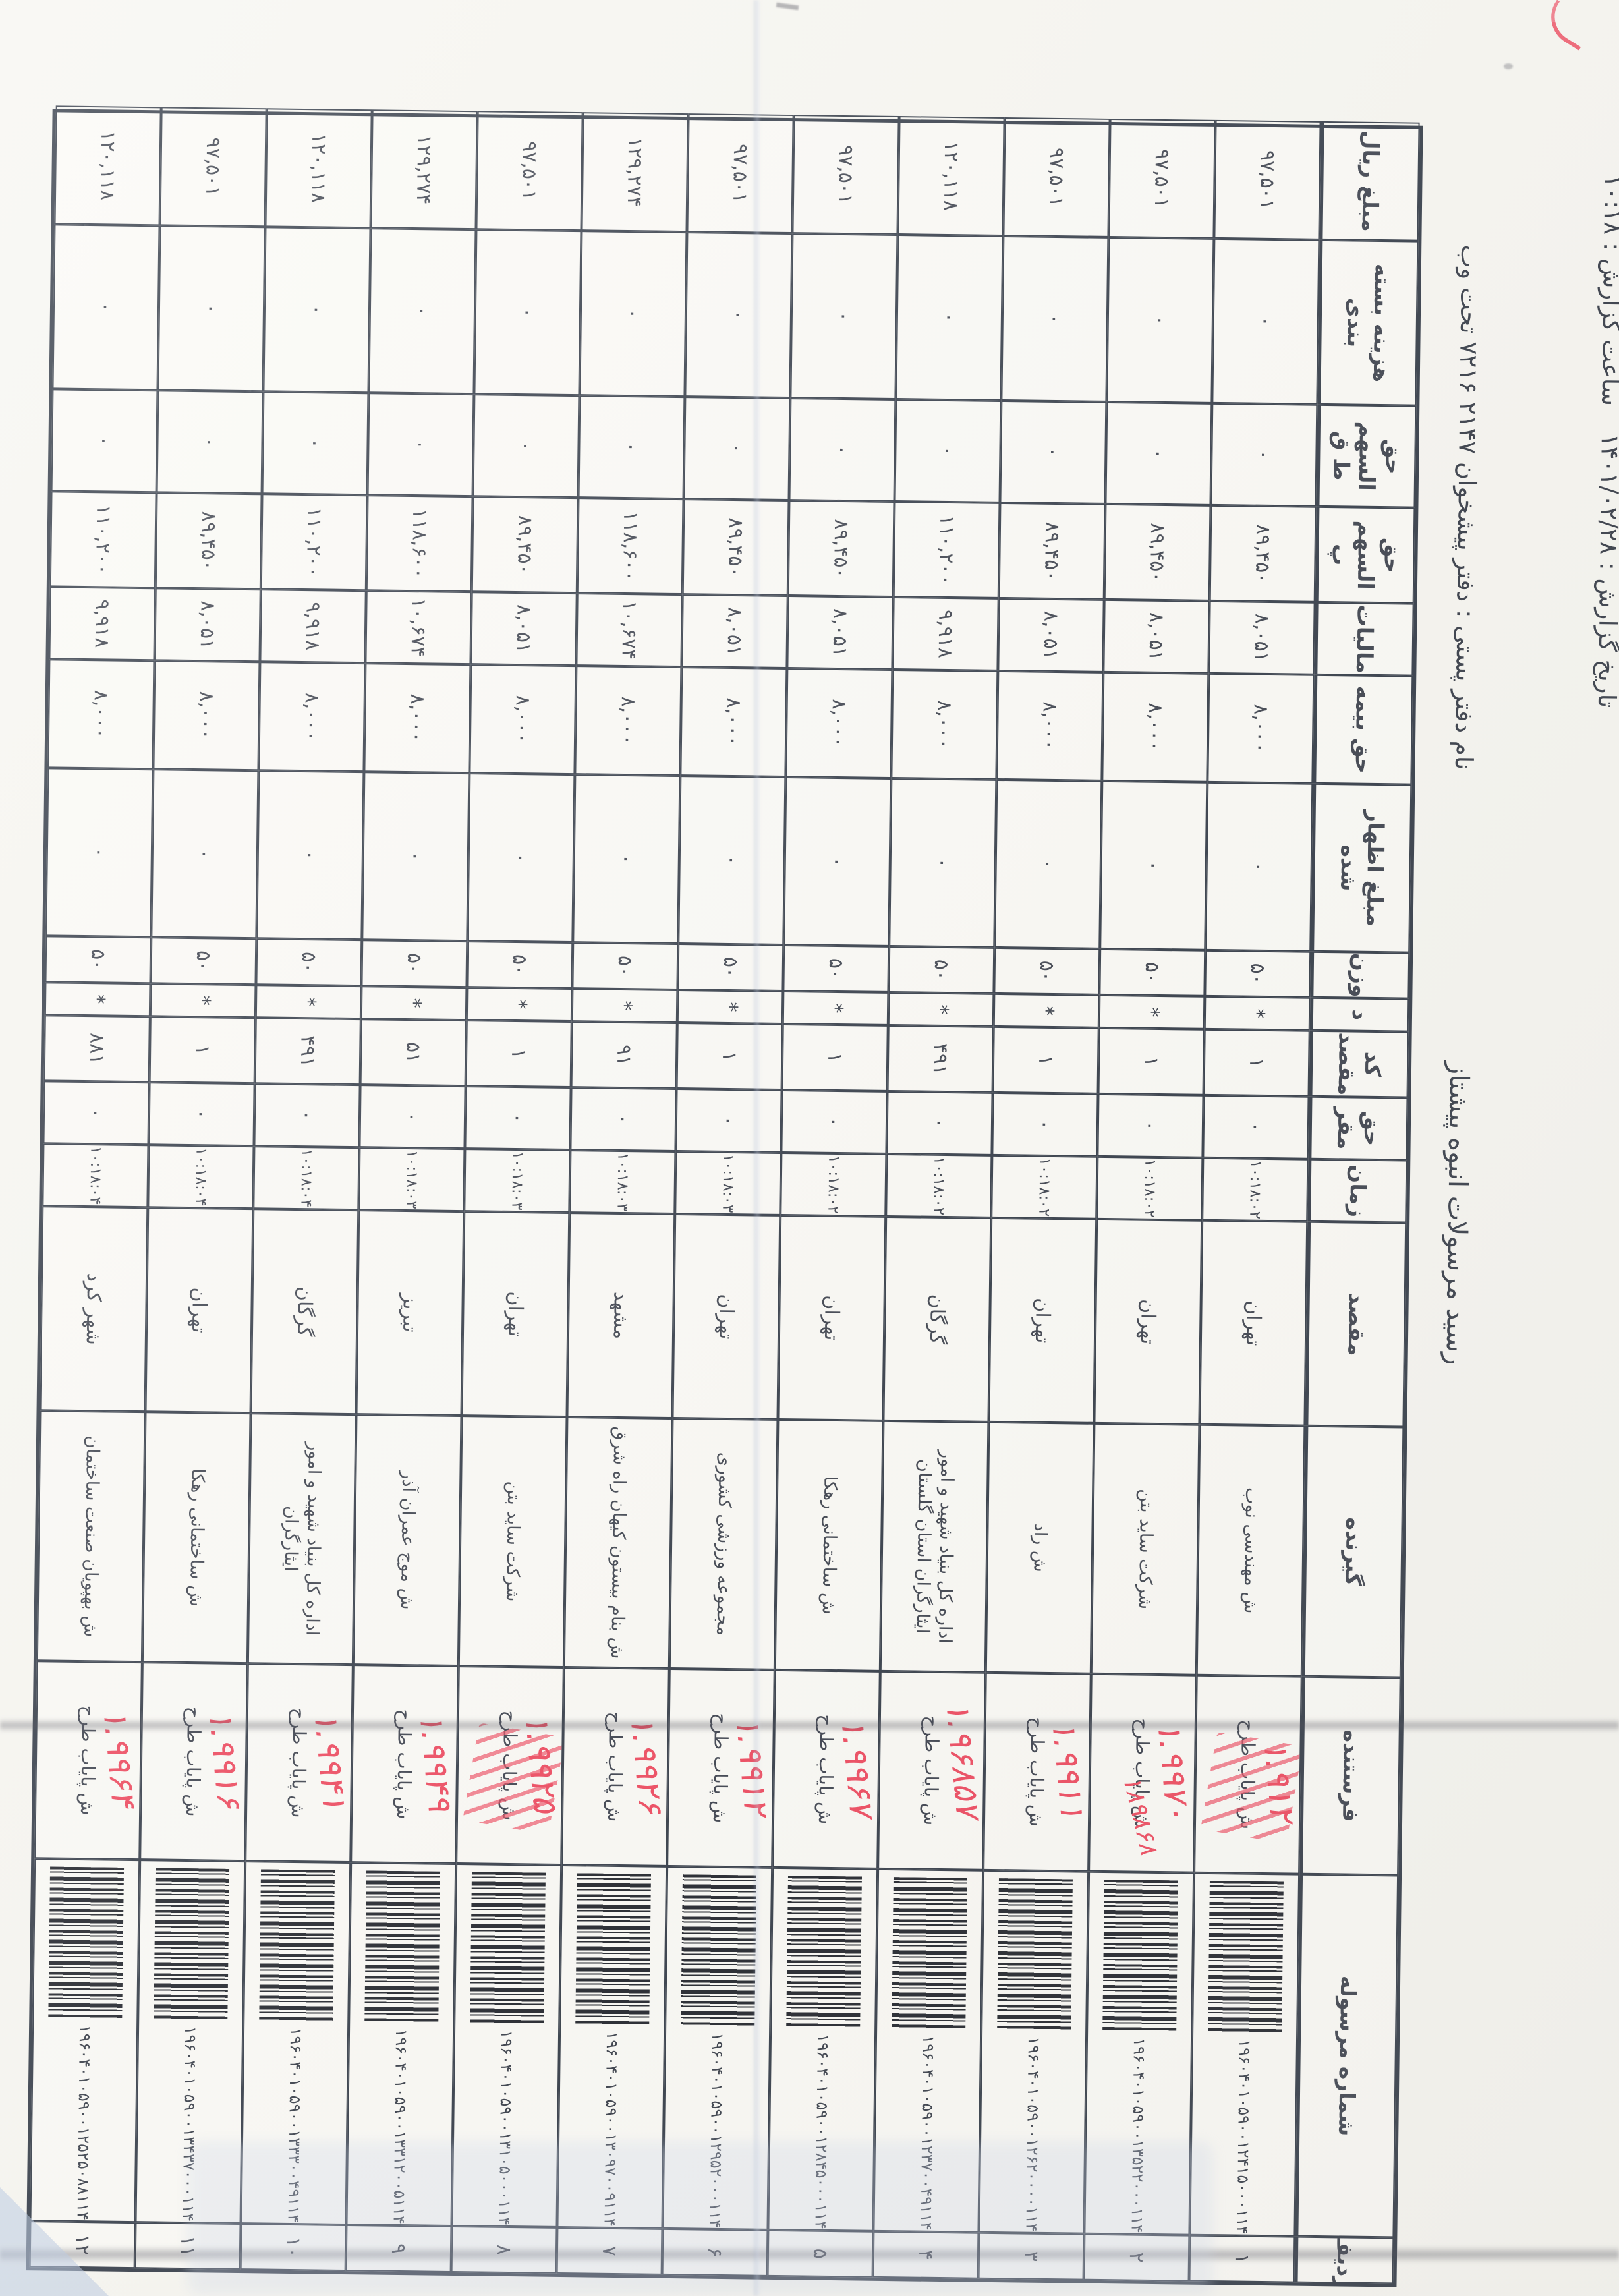  I want to click on paper-crease, so click(756, 1148).